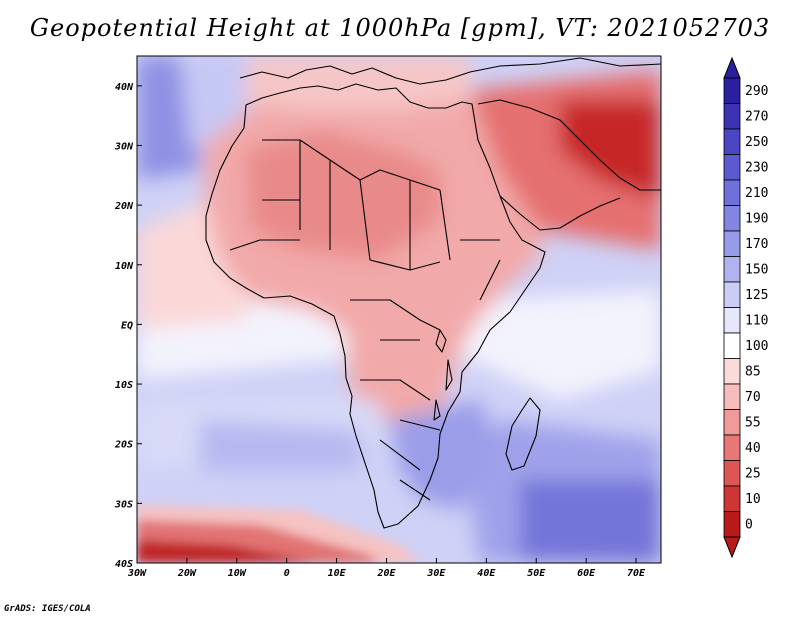 The image size is (800, 618). Describe the element at coordinates (228, 551) in the screenshot. I see `field-sw-darkred` at that location.